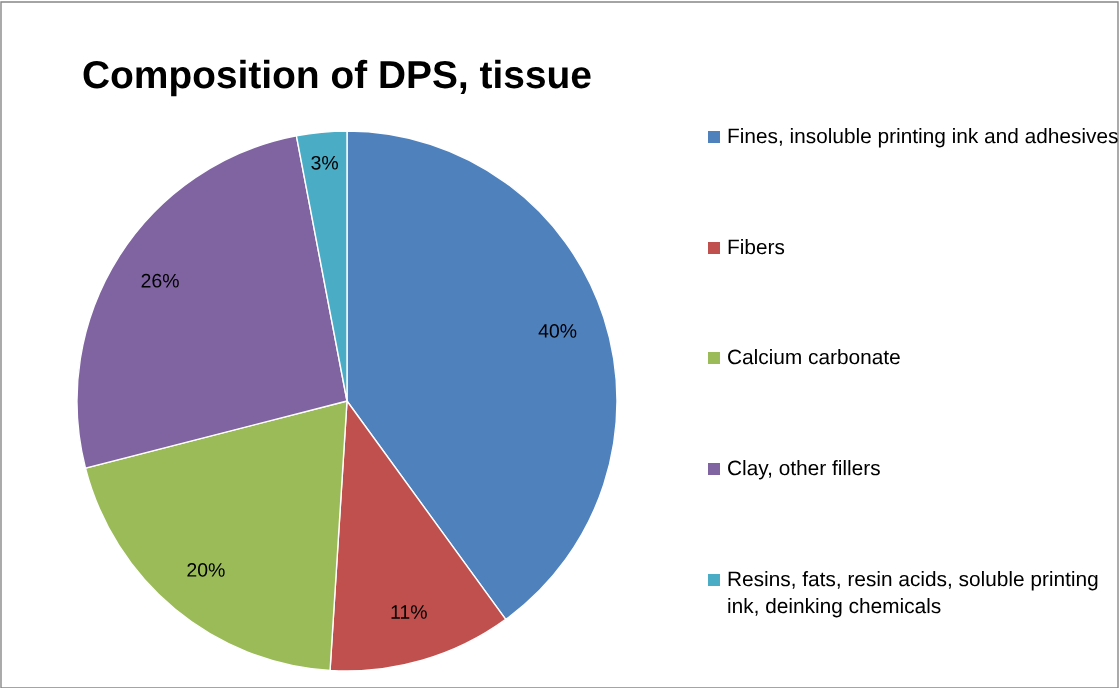 This screenshot has height=688, width=1120. Describe the element at coordinates (756, 247) in the screenshot. I see `legend-label: Fibers` at that location.